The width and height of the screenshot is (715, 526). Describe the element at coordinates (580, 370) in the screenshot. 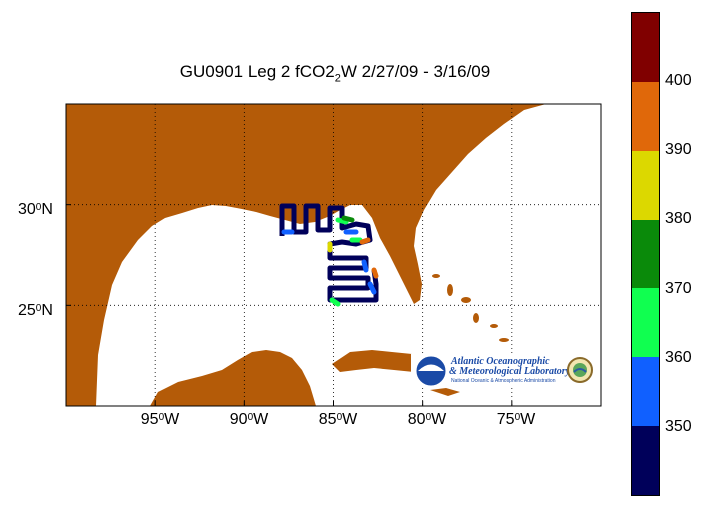

I see `aoml-seal-icon` at that location.